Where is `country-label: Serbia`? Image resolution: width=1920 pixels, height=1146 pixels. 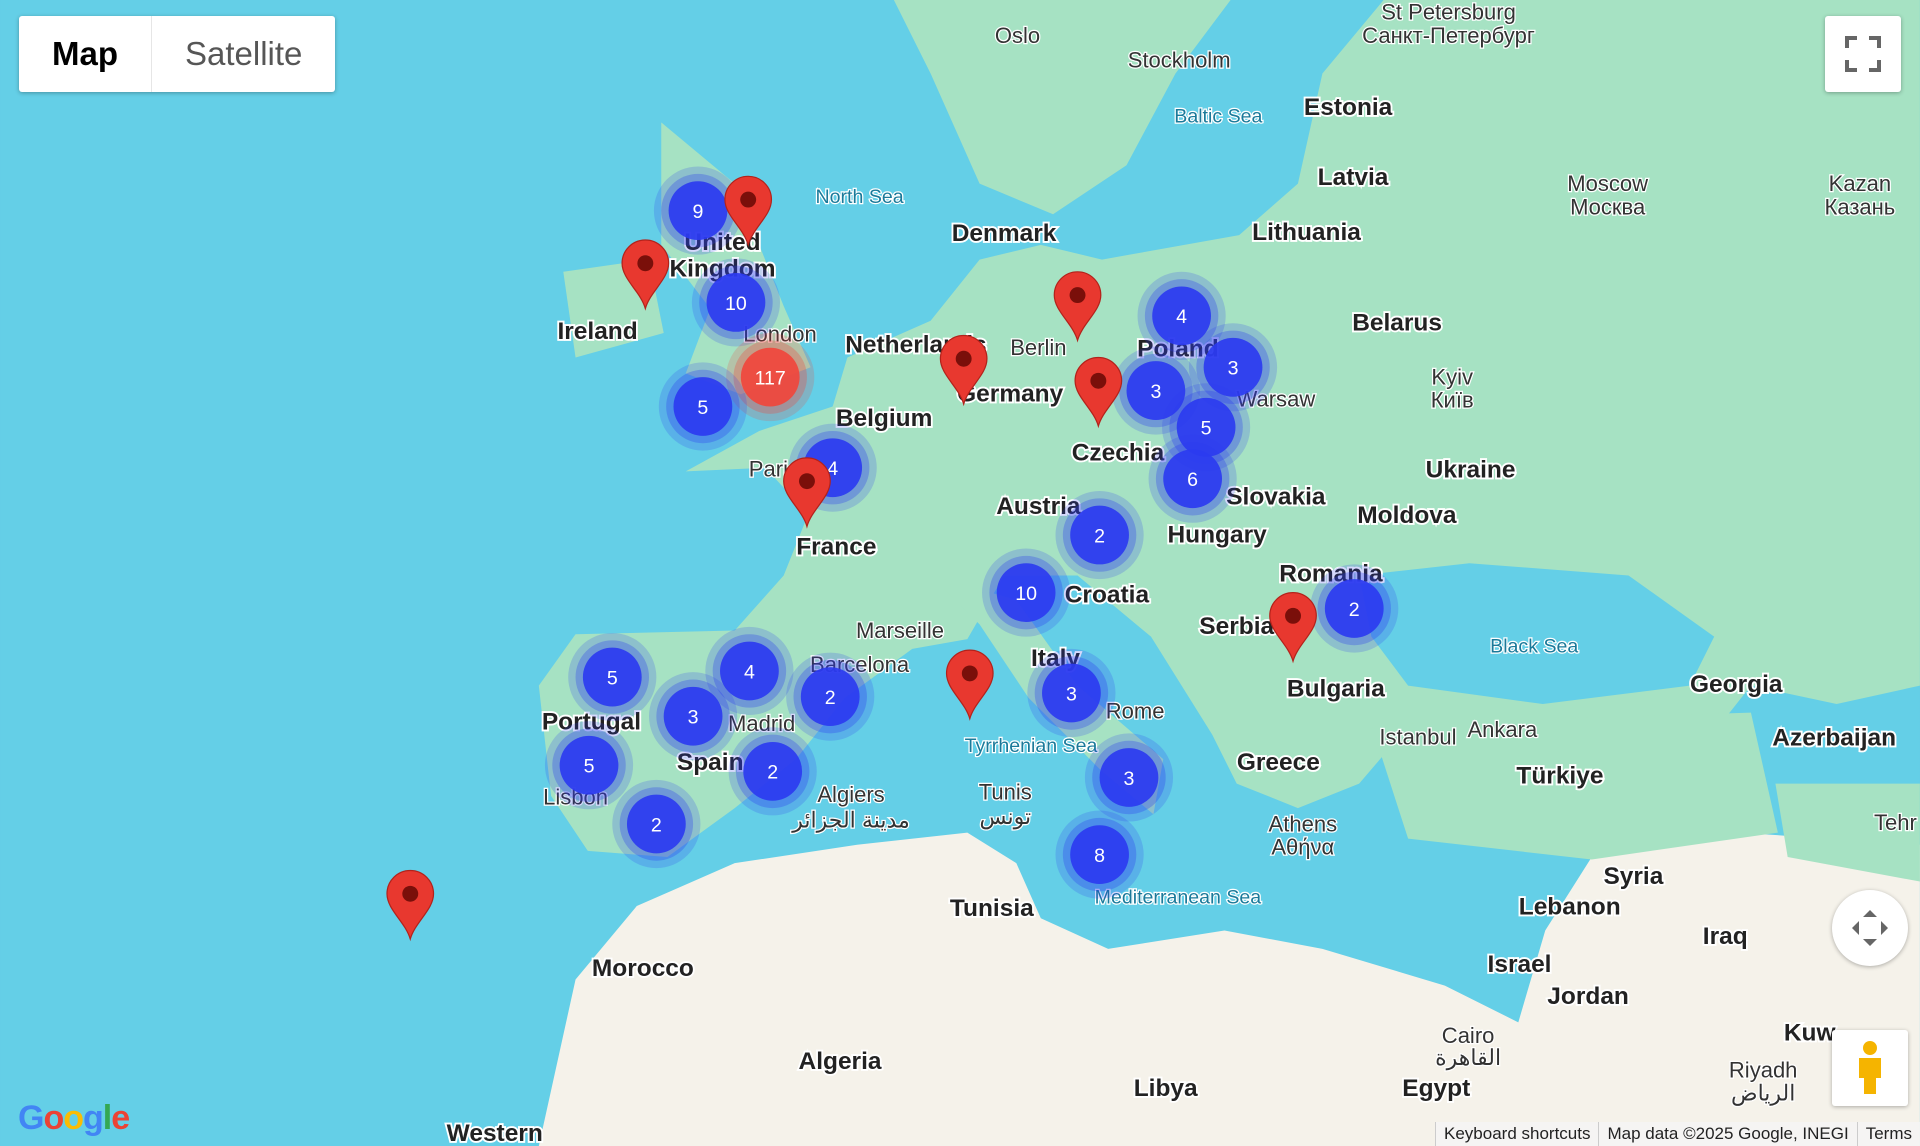 country-label: Serbia is located at coordinates (1236, 626).